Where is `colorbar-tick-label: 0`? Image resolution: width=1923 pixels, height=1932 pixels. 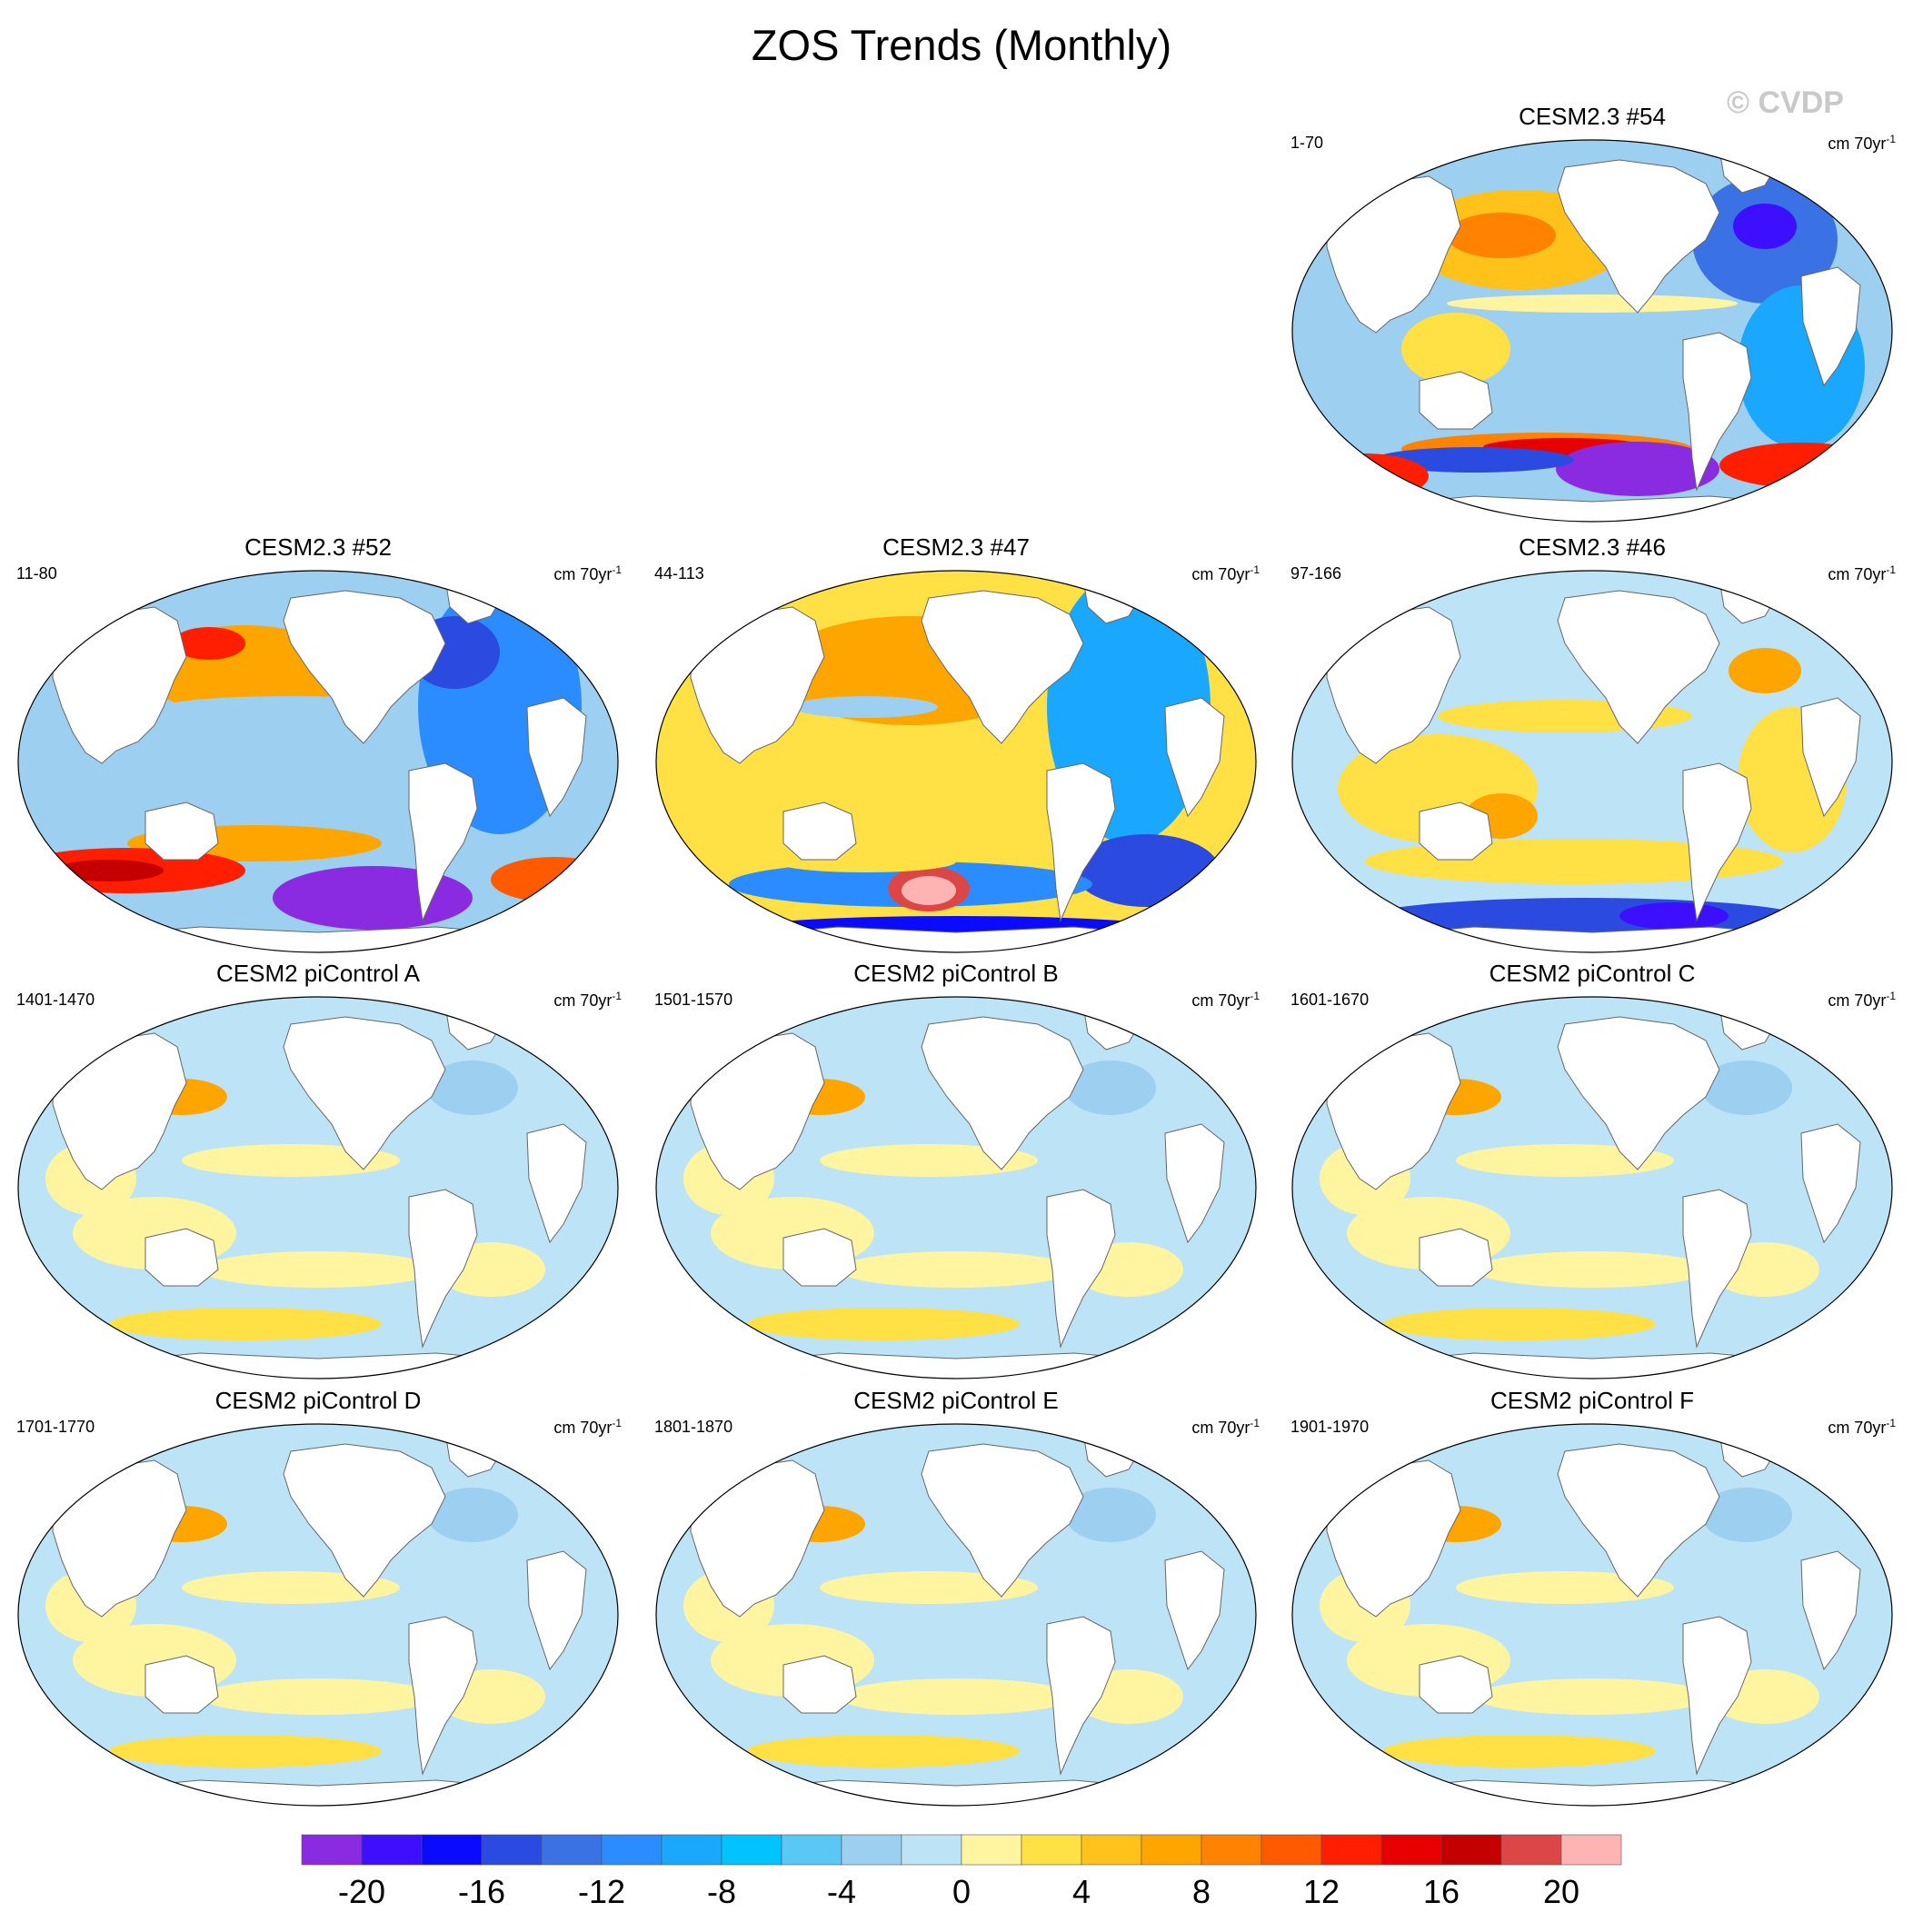
colorbar-tick-label: 0 is located at coordinates (961, 1891).